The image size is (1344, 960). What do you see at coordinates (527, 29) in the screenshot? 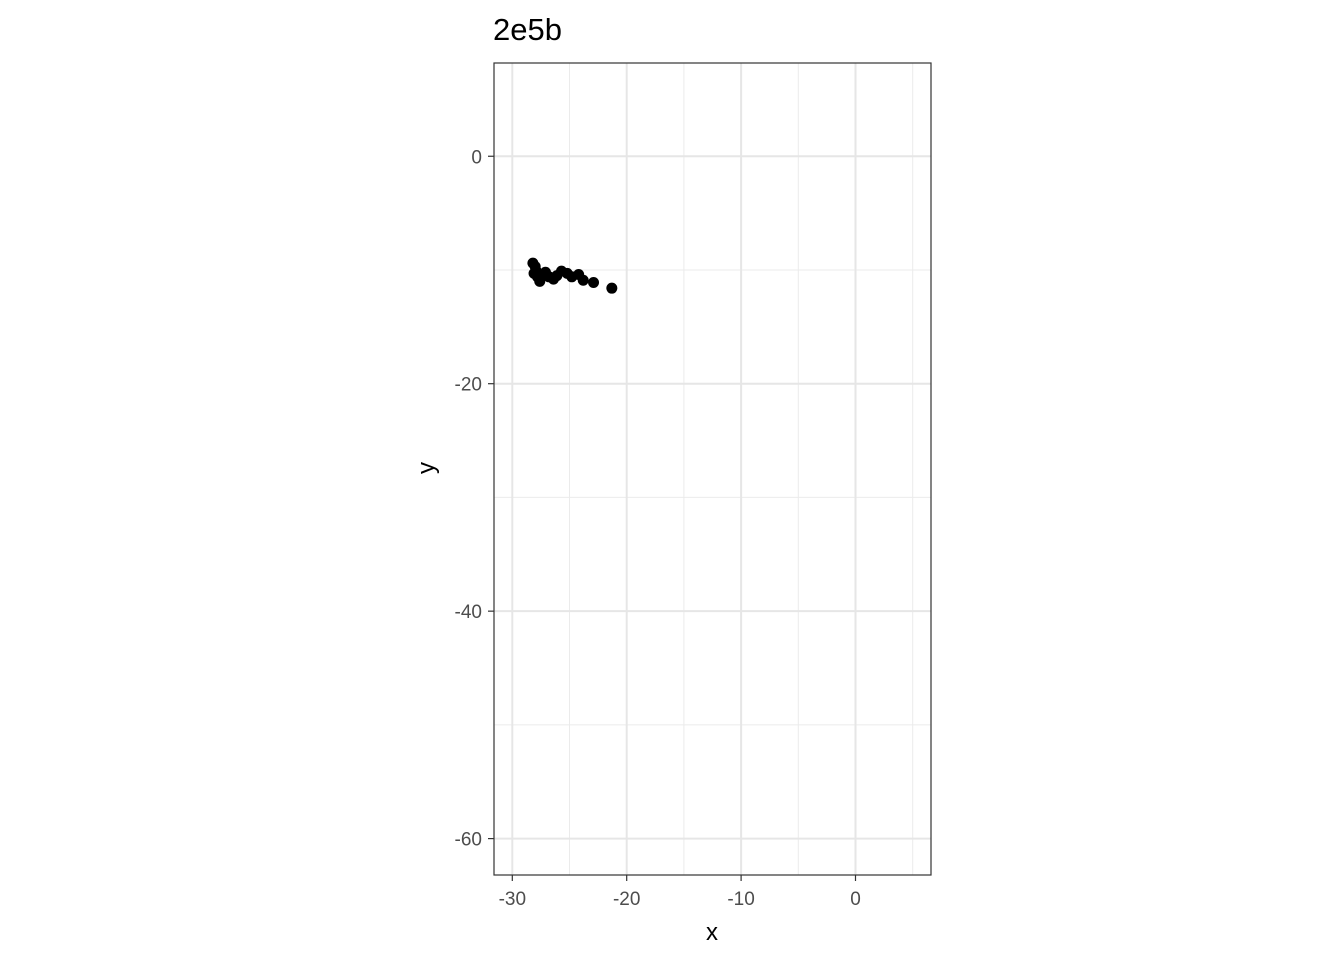
I see `chart-title: 2e5b` at bounding box center [527, 29].